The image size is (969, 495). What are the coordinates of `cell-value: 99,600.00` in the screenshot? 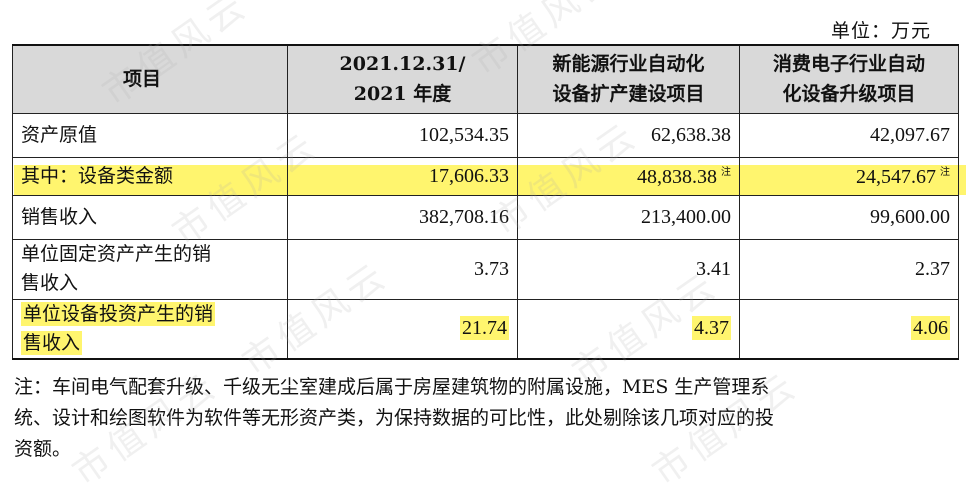 It's located at (849, 217).